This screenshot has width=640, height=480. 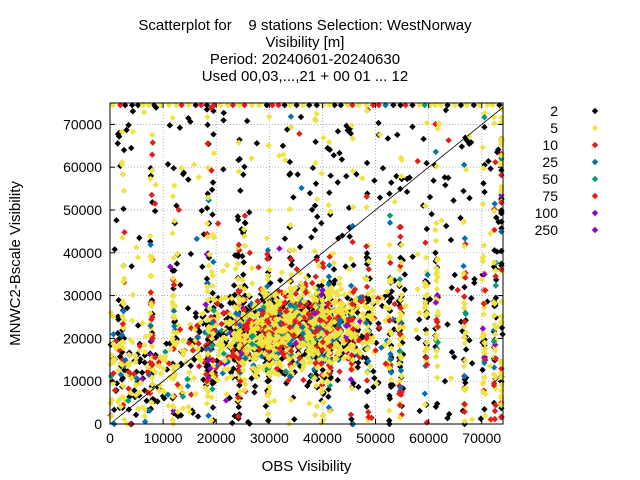 I want to click on y-tick-label: 60000, so click(x=82, y=167).